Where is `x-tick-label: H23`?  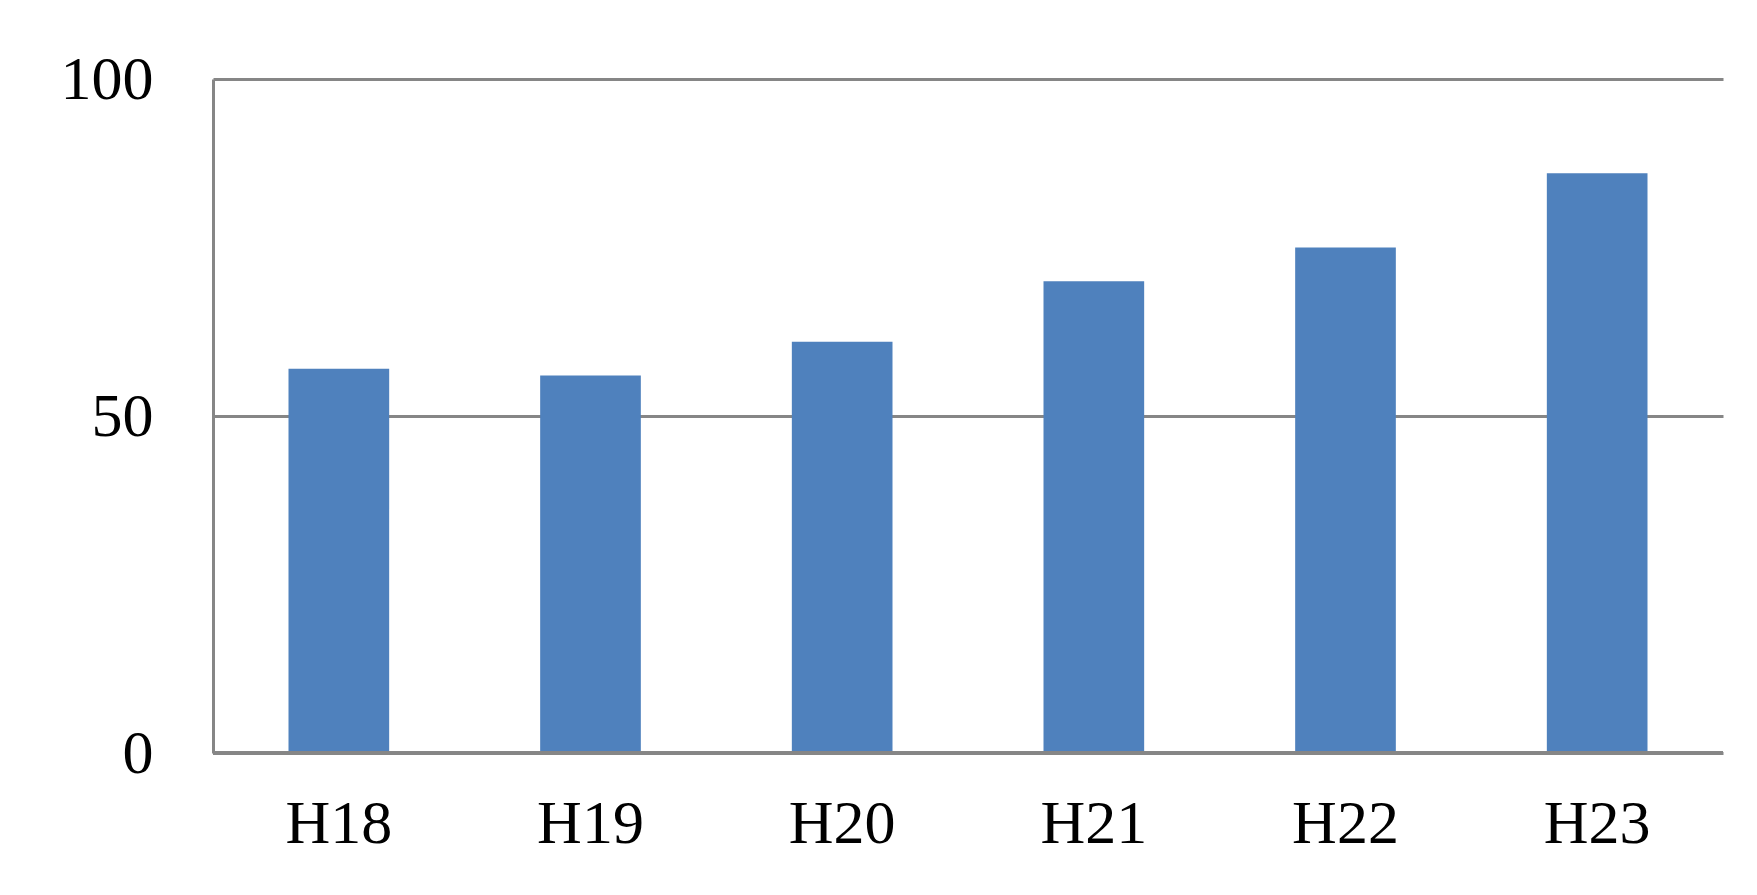 x-tick-label: H23 is located at coordinates (1597, 821).